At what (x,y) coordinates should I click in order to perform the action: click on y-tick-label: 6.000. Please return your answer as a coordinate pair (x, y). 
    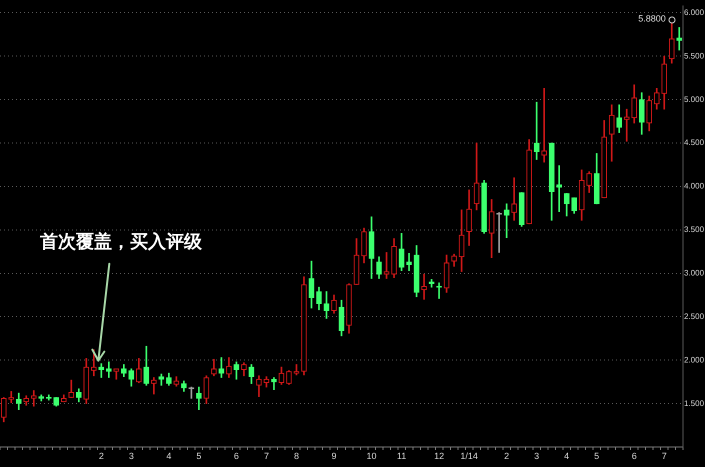
    Looking at the image, I should click on (694, 12).